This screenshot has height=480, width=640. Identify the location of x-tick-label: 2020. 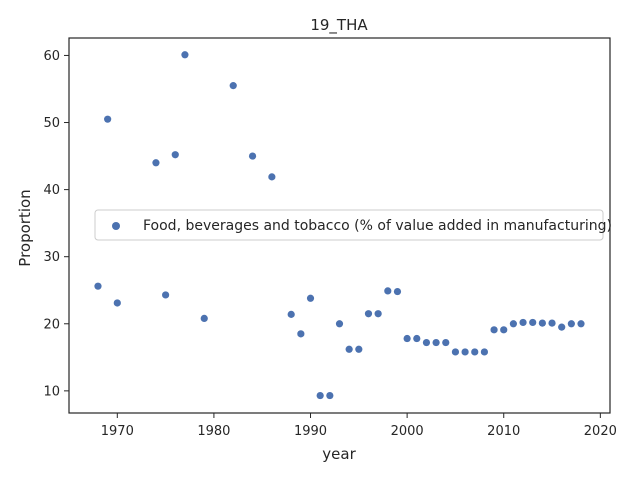
(600, 431).